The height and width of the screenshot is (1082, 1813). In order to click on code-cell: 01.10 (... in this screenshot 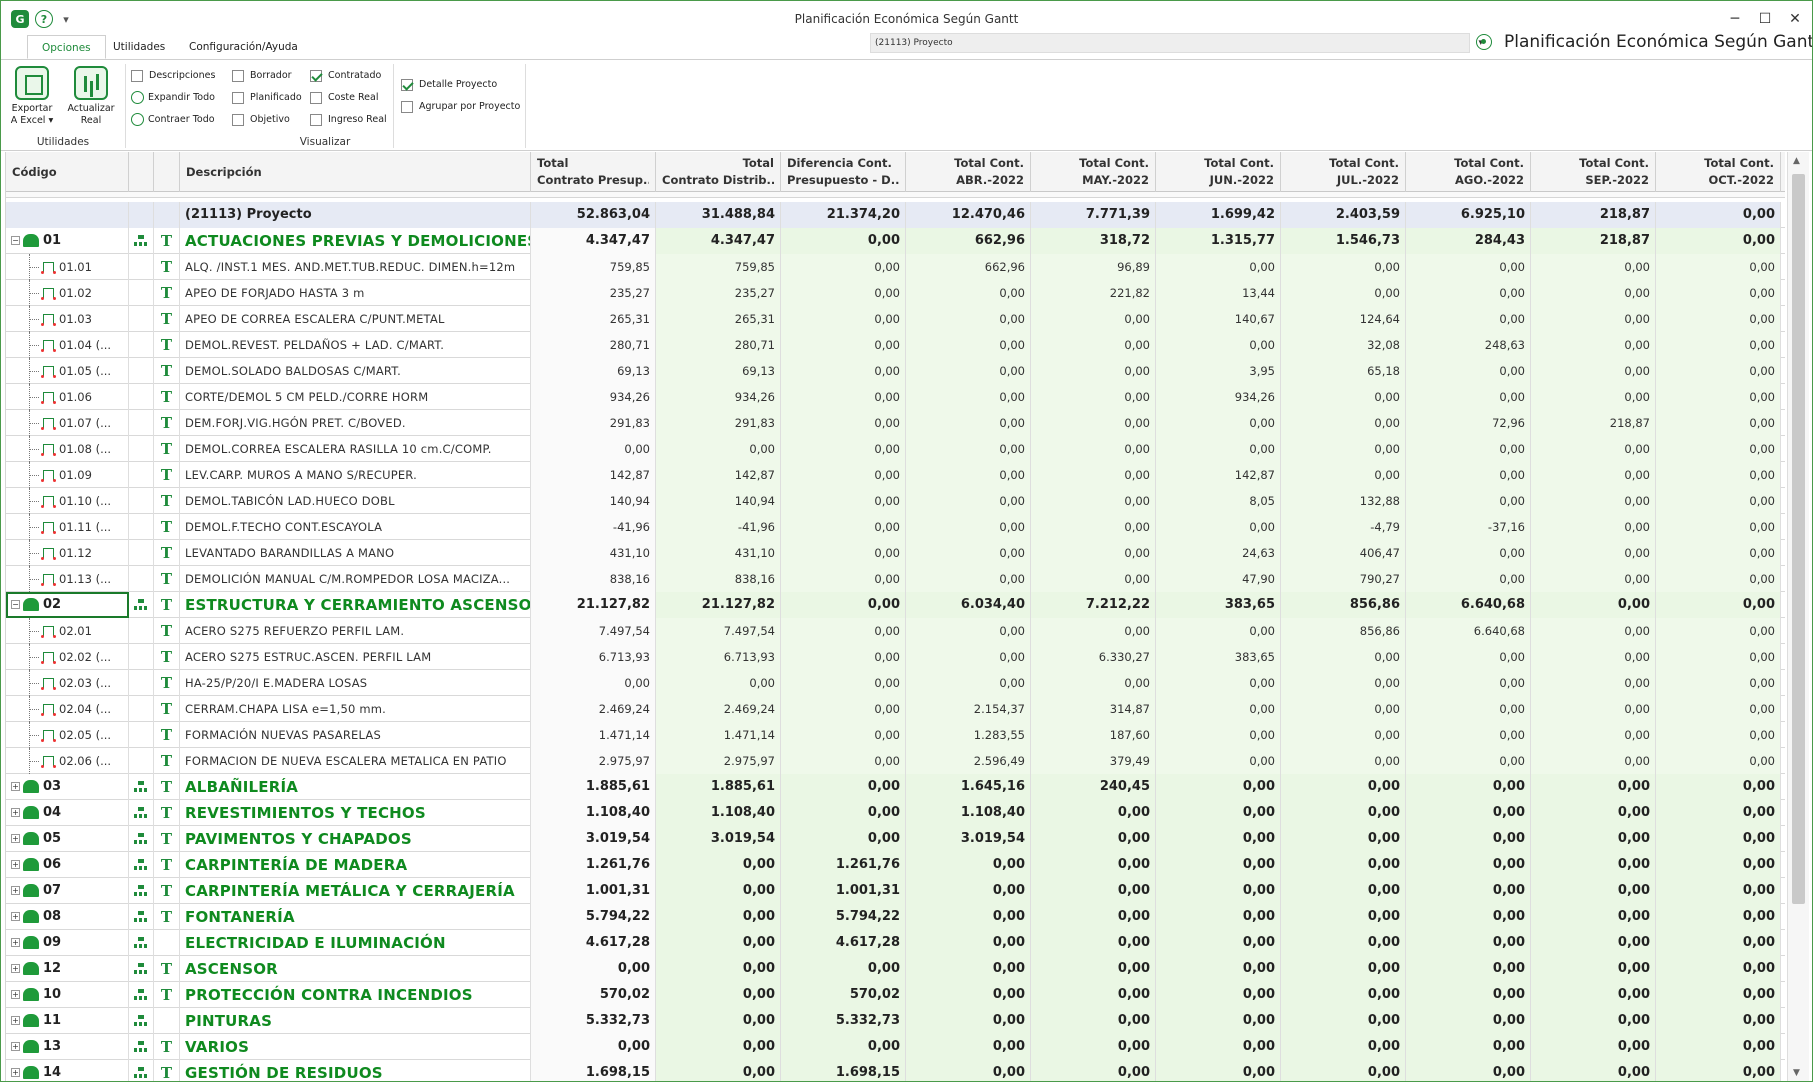, I will do `click(67, 501)`.